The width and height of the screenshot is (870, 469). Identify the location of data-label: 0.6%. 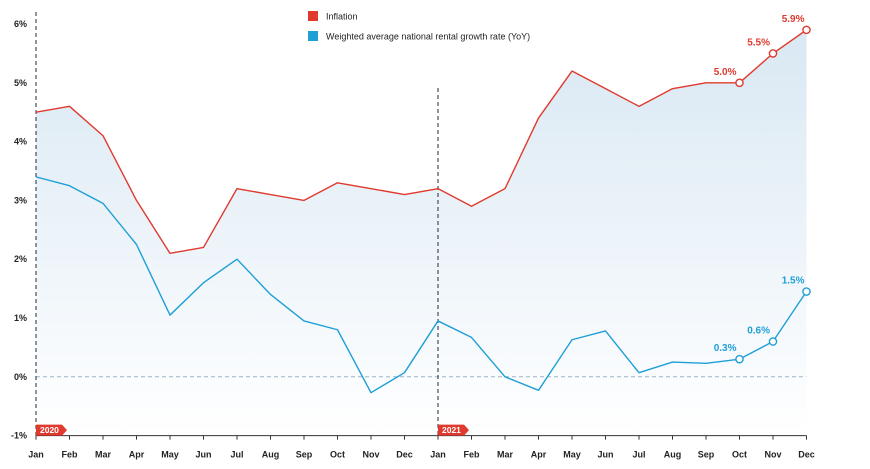
(758, 331).